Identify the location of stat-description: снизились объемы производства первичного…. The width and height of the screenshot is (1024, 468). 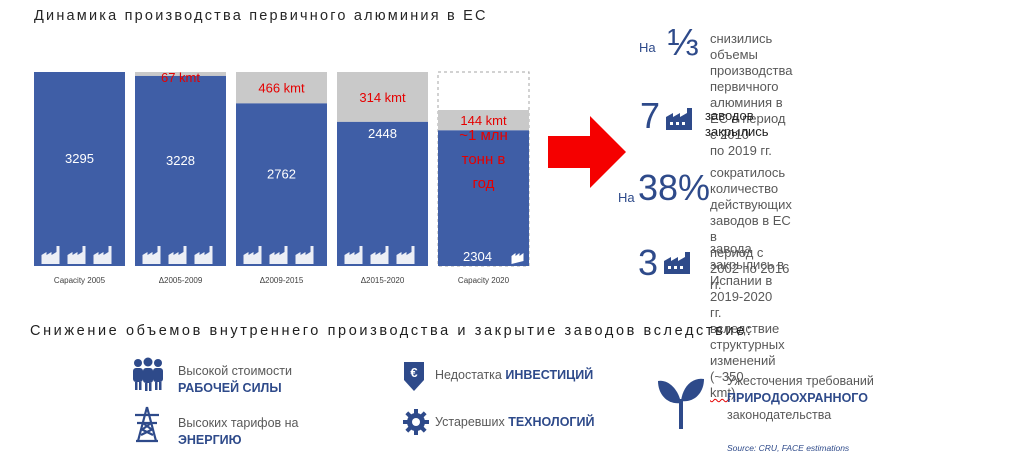
(751, 95).